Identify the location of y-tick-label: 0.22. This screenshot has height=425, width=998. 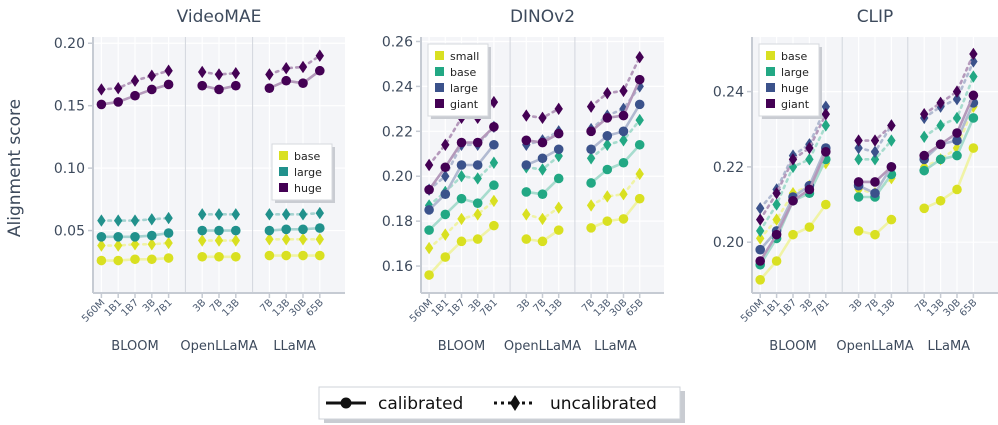
(397, 132).